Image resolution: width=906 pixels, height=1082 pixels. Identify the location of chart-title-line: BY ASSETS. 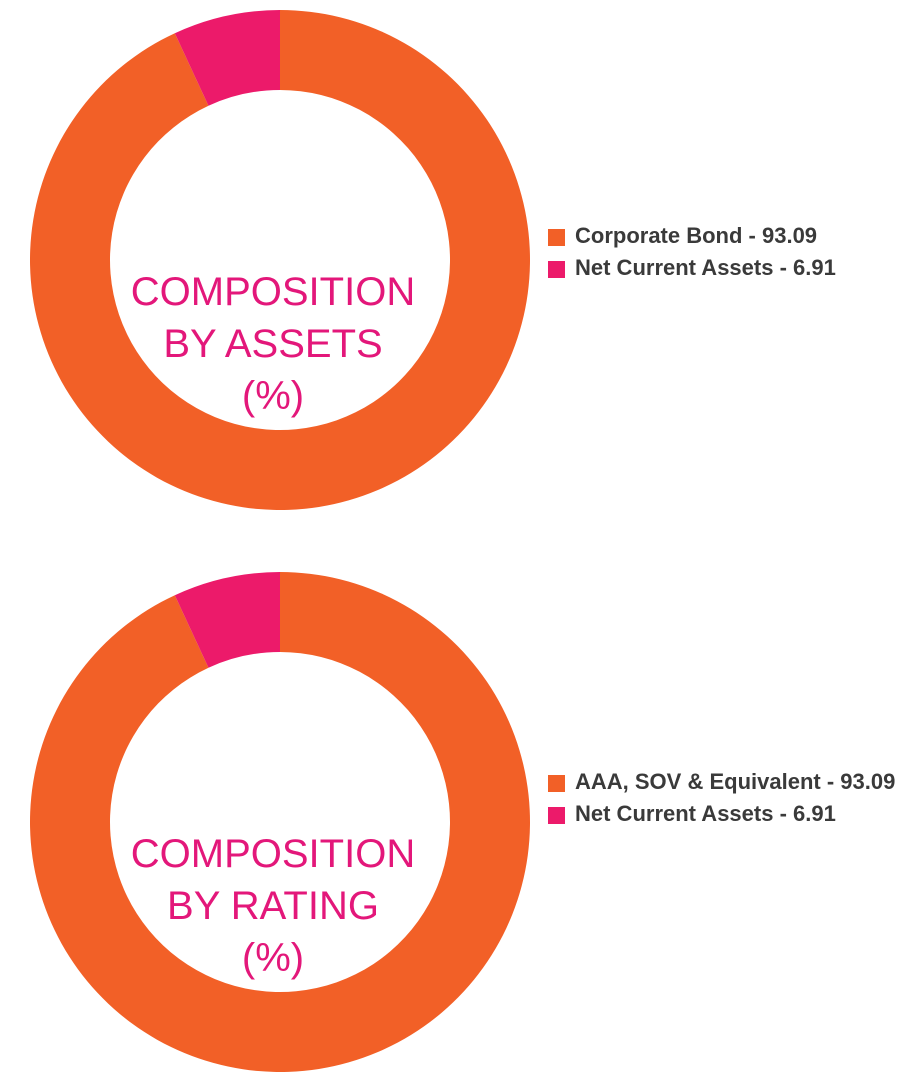
(273, 344).